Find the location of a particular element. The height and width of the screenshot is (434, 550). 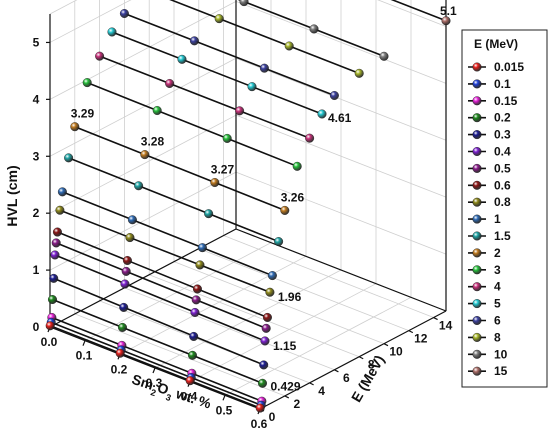

data-point-0.015 is located at coordinates (190, 381).